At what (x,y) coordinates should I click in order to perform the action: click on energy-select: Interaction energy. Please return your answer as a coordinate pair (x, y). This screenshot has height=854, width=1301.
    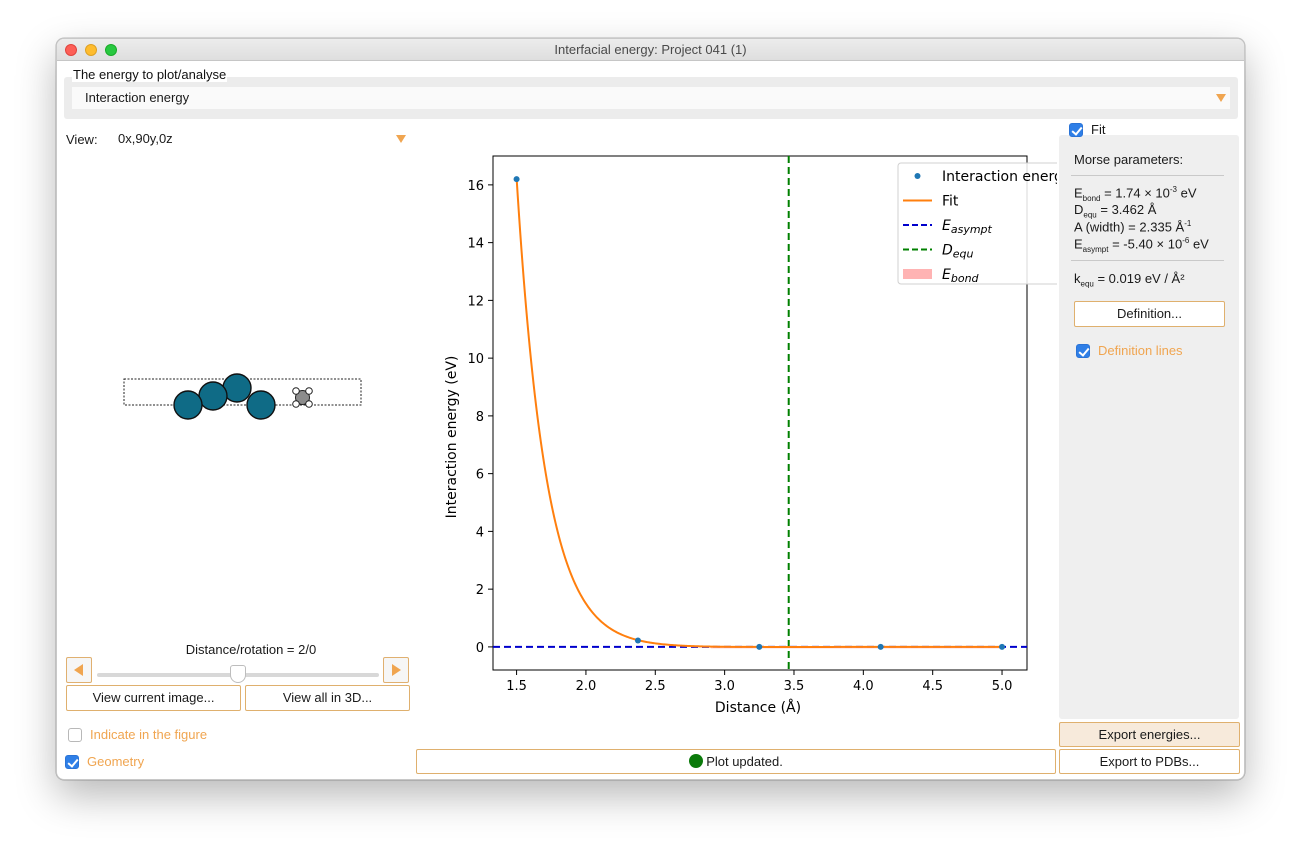
    Looking at the image, I should click on (651, 98).